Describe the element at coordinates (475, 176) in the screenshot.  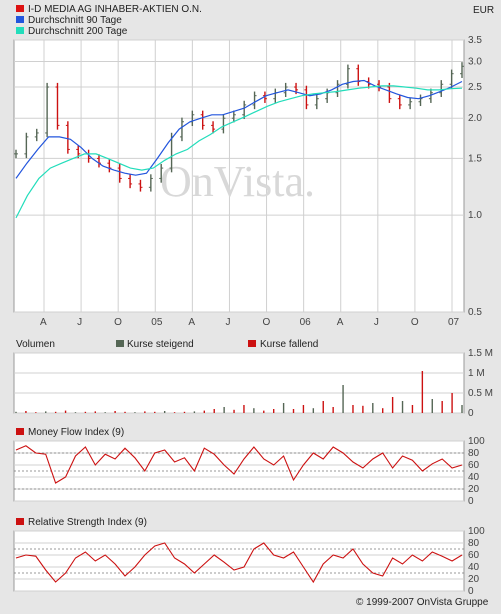
I see `price-y-ticks: 3.5 3.0 2.5 2.0 1.5 1.0 0.5` at that location.